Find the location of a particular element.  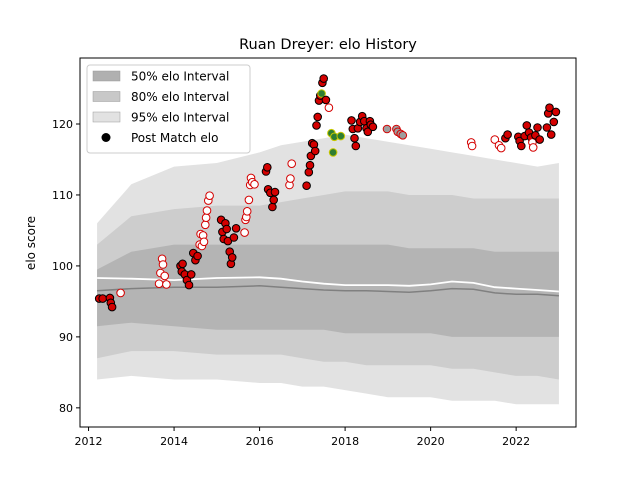

y-tick-label: 120 is located at coordinates (62, 124).